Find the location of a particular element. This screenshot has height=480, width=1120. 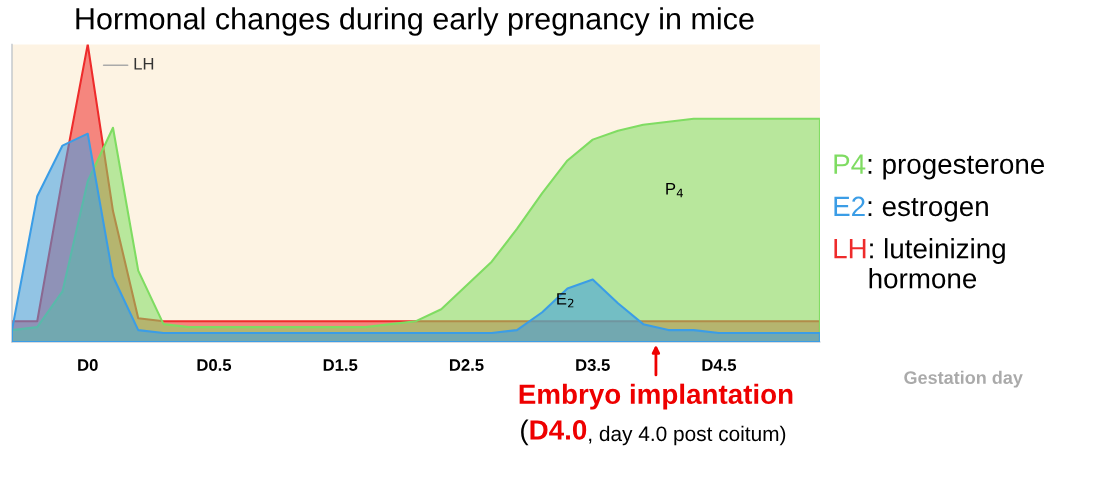

text: Embryo implantation is located at coordinates (656, 396).